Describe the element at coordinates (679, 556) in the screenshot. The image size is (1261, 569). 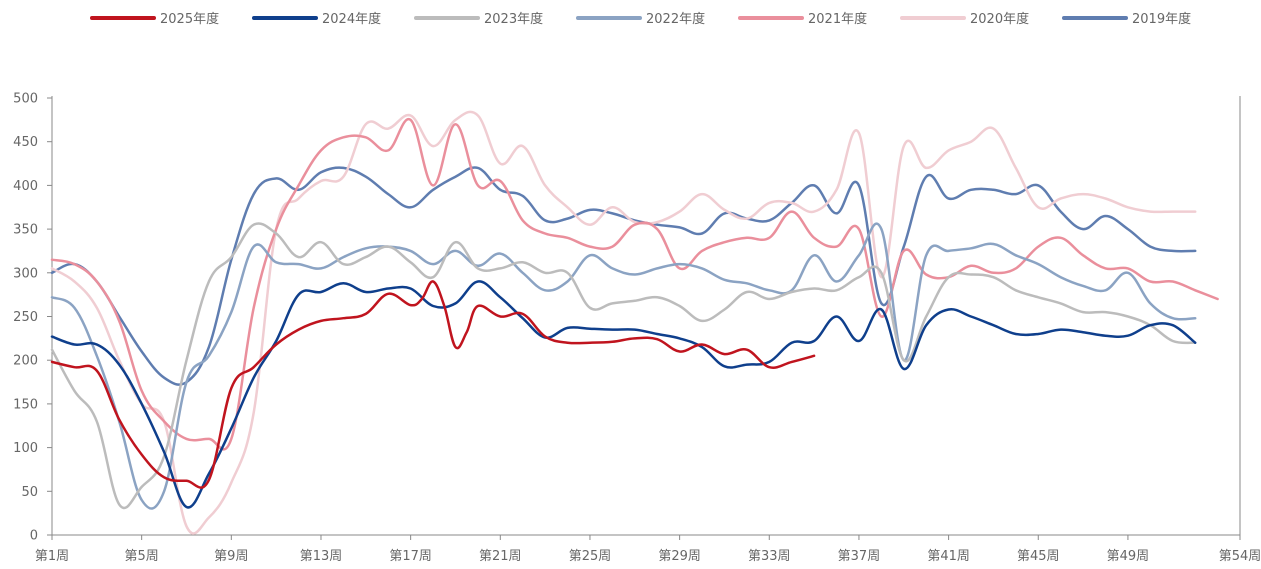
I see `x-tick-label: 第29周` at that location.